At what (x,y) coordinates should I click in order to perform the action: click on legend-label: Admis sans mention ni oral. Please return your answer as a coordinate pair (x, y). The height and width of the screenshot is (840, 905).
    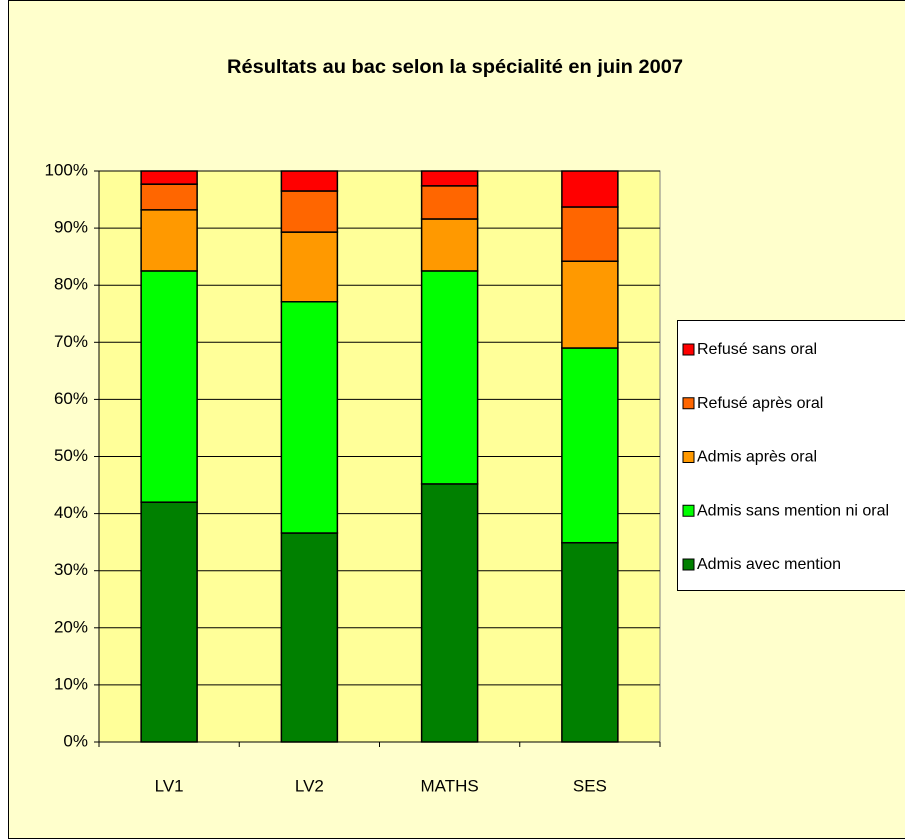
    Looking at the image, I should click on (793, 510).